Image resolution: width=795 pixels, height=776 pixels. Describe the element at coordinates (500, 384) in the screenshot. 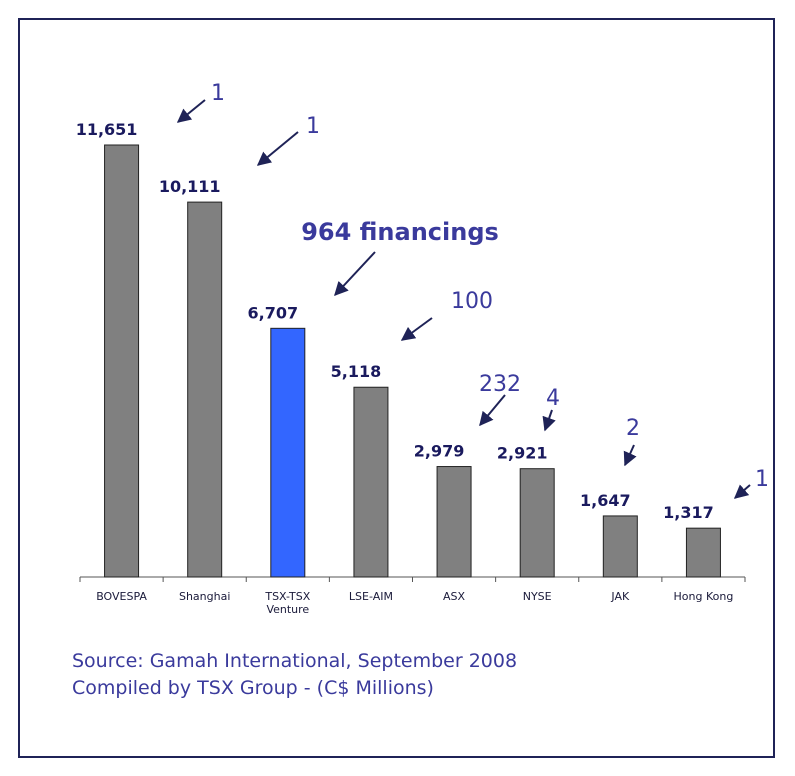

I see `annotation: 232` at that location.